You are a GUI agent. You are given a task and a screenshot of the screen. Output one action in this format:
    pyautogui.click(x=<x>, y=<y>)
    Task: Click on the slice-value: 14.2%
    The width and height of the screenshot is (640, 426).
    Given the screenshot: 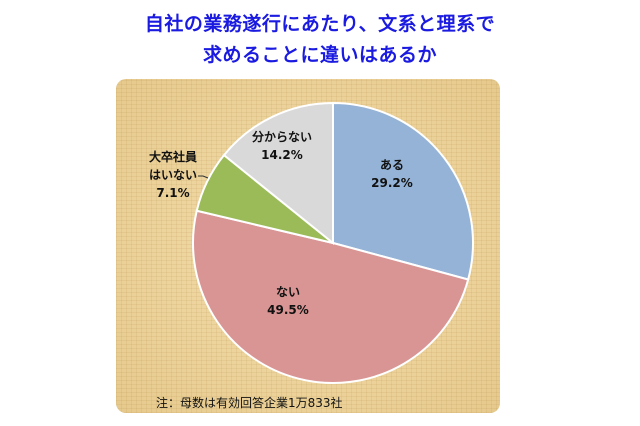 What is the action you would take?
    pyautogui.click(x=282, y=155)
    